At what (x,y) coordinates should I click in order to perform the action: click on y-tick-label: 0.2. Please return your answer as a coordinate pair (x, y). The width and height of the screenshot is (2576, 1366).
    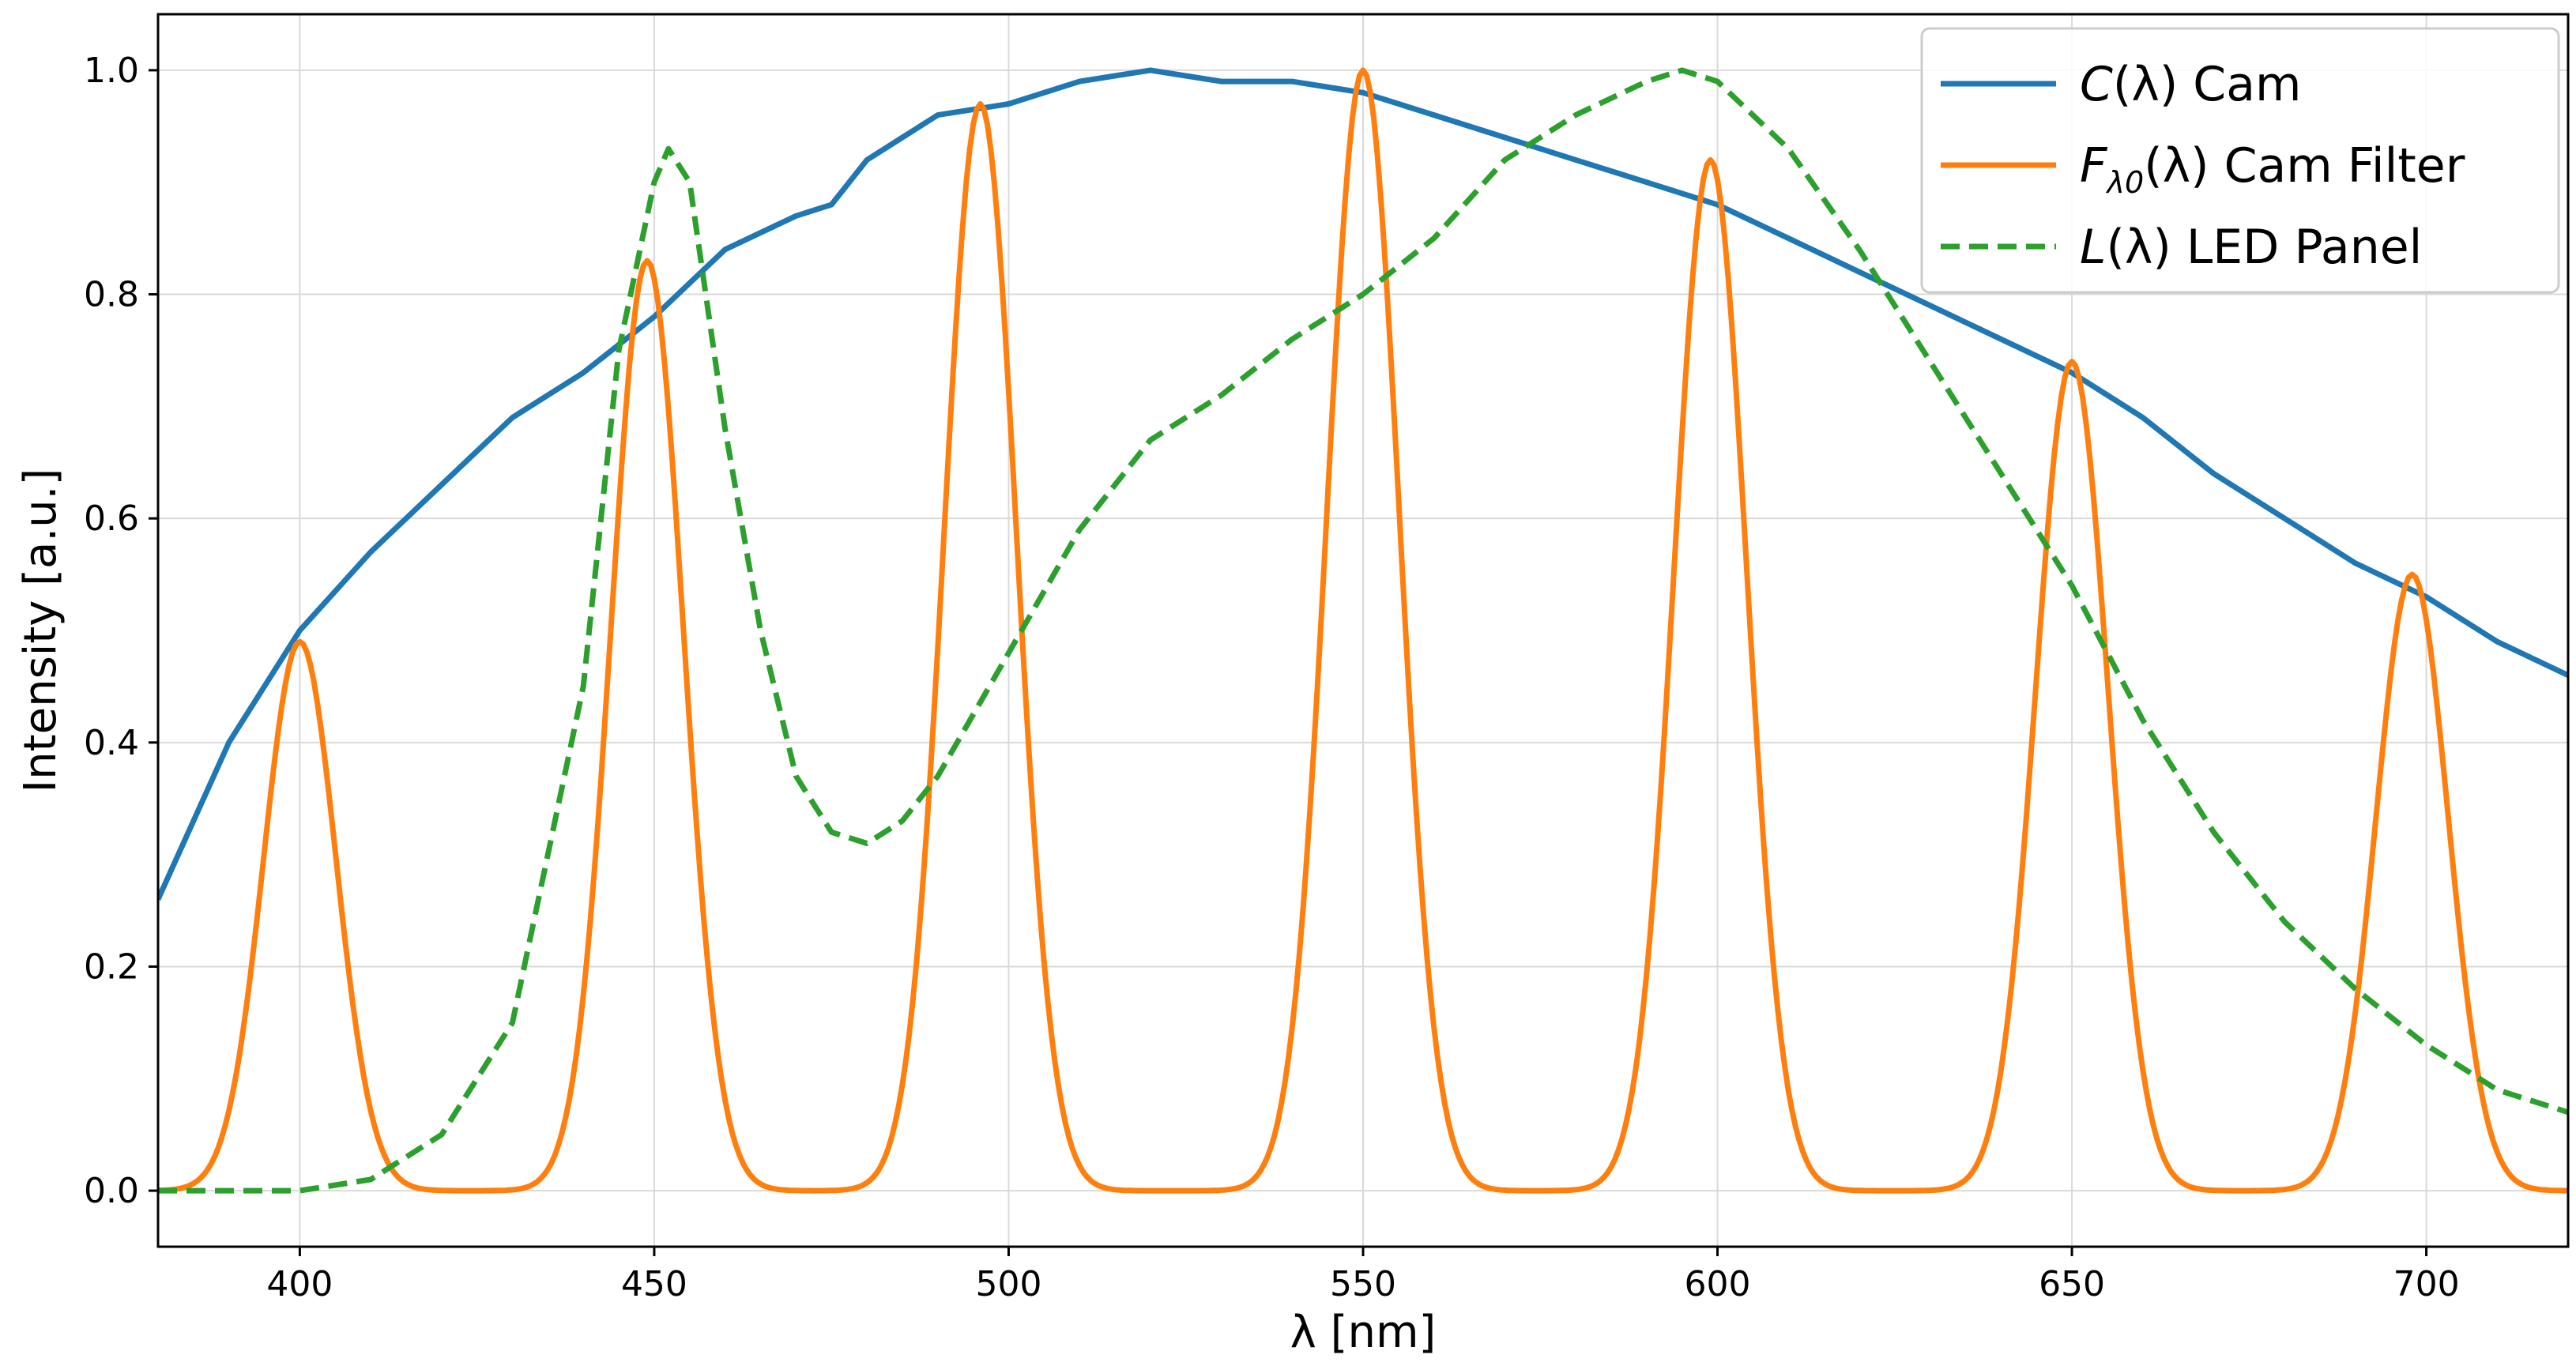
    Looking at the image, I should click on (111, 966).